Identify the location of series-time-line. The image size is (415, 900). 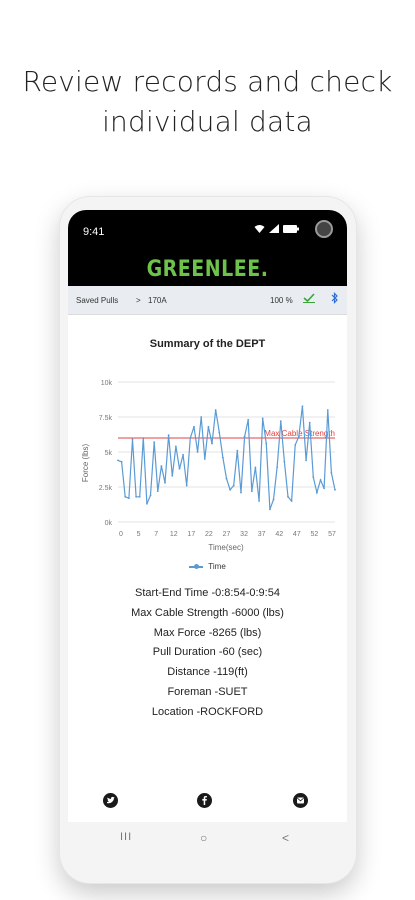
(226, 458).